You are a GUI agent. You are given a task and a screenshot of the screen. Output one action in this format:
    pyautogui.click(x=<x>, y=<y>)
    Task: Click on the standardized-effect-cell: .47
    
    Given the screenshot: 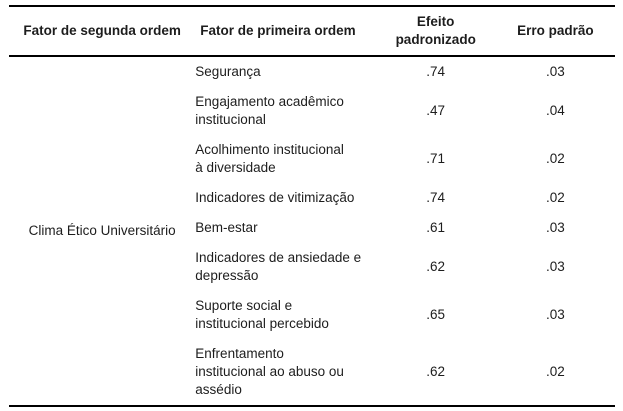 What is the action you would take?
    pyautogui.click(x=436, y=110)
    